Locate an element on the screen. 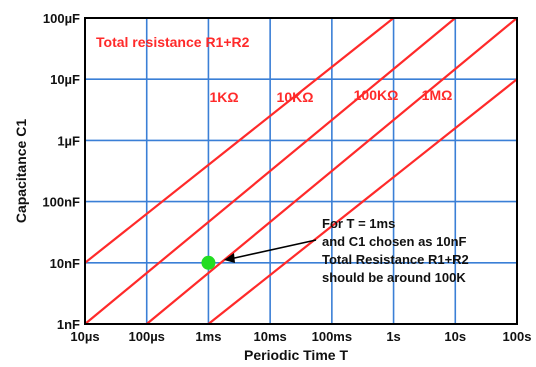  series-label-1k: 1KΩ is located at coordinates (223, 97).